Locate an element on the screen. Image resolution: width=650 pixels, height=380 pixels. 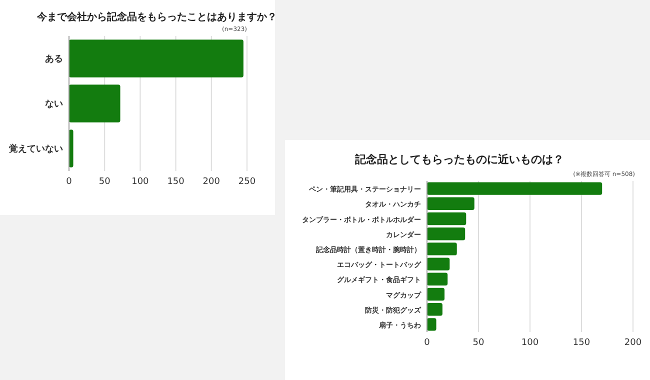
y-tick-label: ある is located at coordinates (54, 59).